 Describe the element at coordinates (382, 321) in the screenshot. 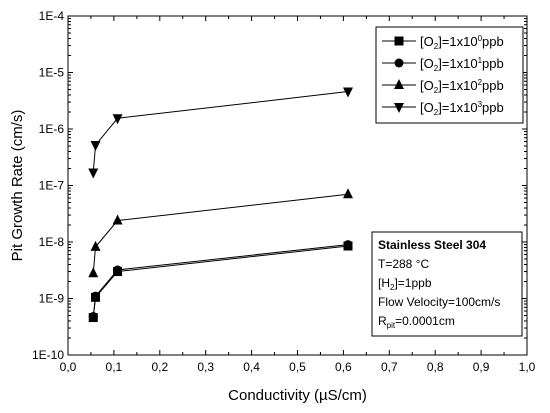

I see `r-pre: R` at that location.